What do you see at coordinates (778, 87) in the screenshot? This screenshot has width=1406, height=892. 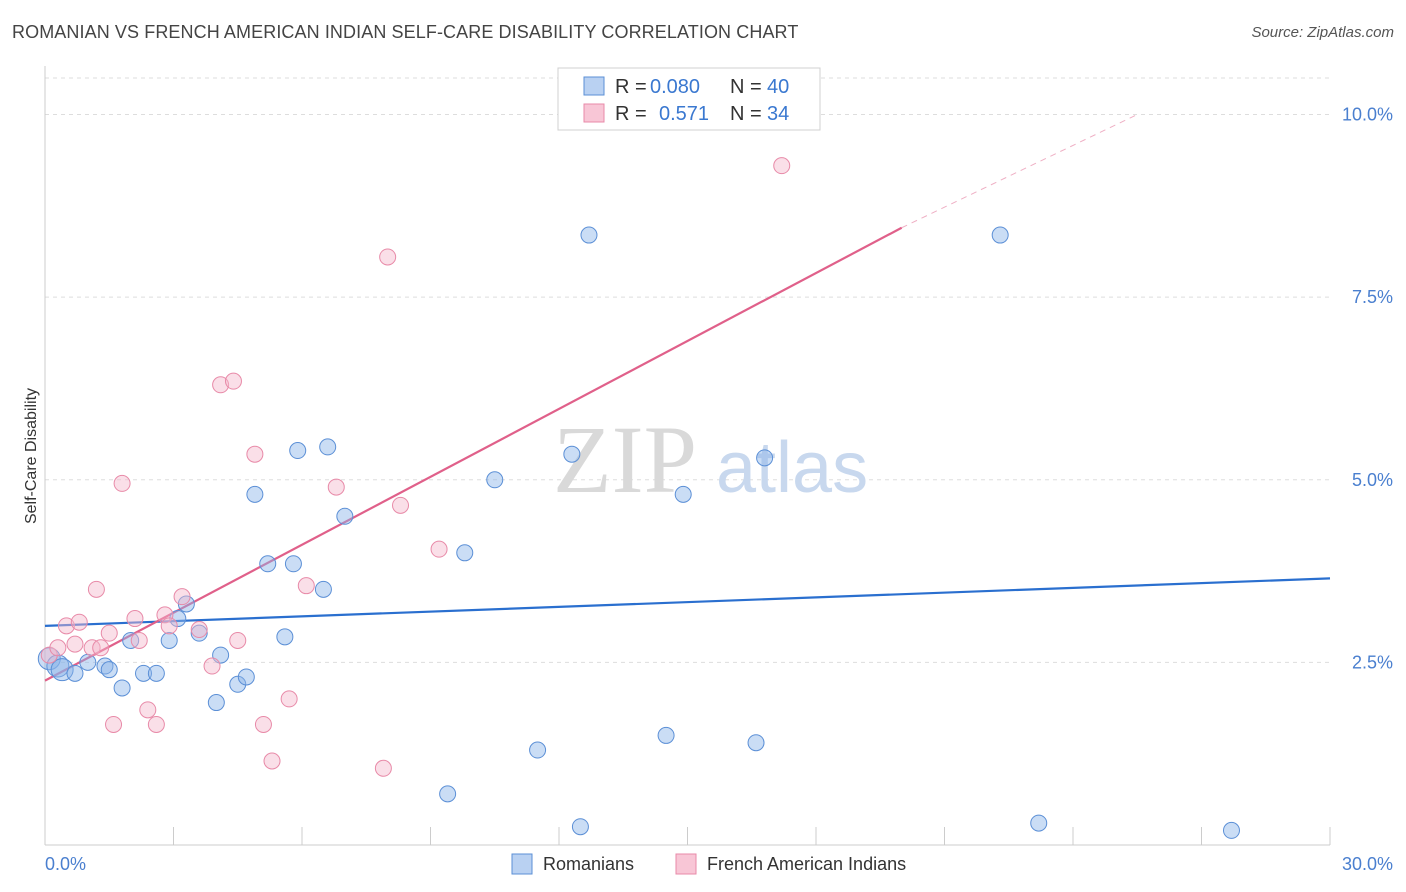 I see `legend-n-value-1: 40` at bounding box center [778, 87].